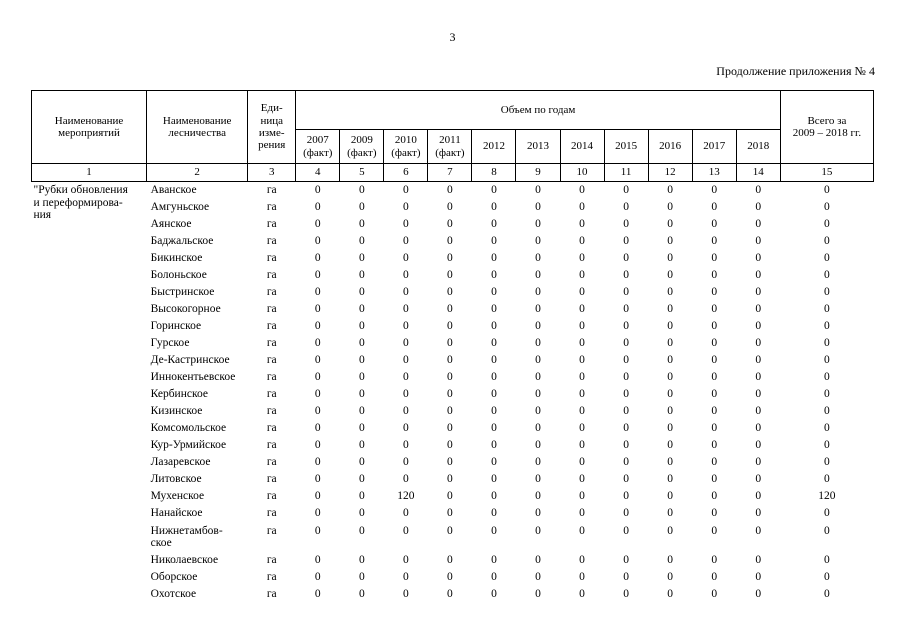  Describe the element at coordinates (176, 258) in the screenshot. I see `forestry-name: Бикинское` at that location.